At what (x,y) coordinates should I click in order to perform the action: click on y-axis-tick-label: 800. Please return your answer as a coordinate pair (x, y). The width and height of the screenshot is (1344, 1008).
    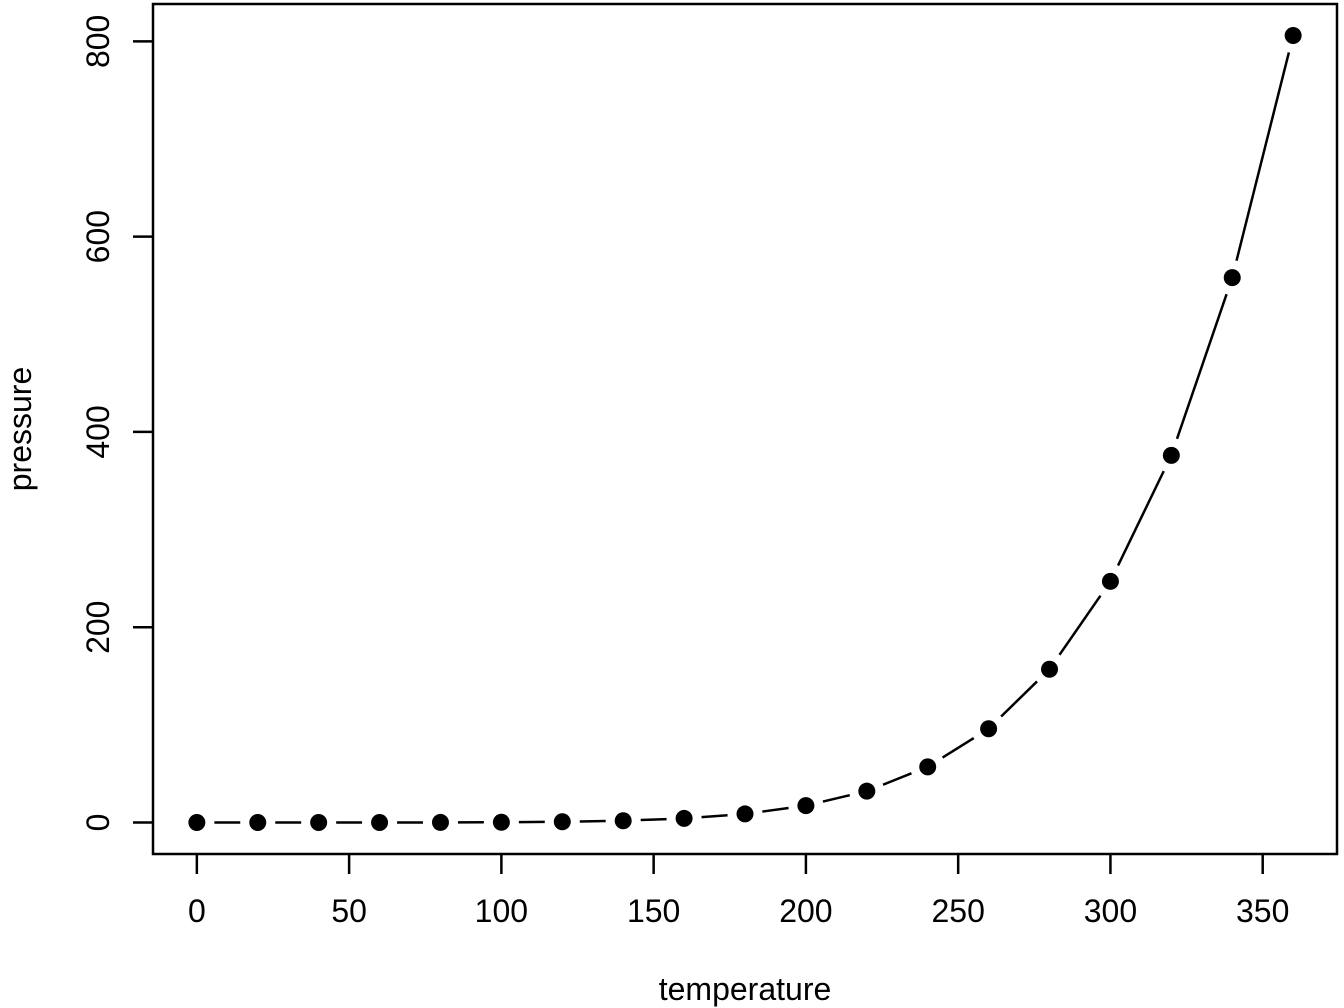
    Looking at the image, I should click on (98, 41).